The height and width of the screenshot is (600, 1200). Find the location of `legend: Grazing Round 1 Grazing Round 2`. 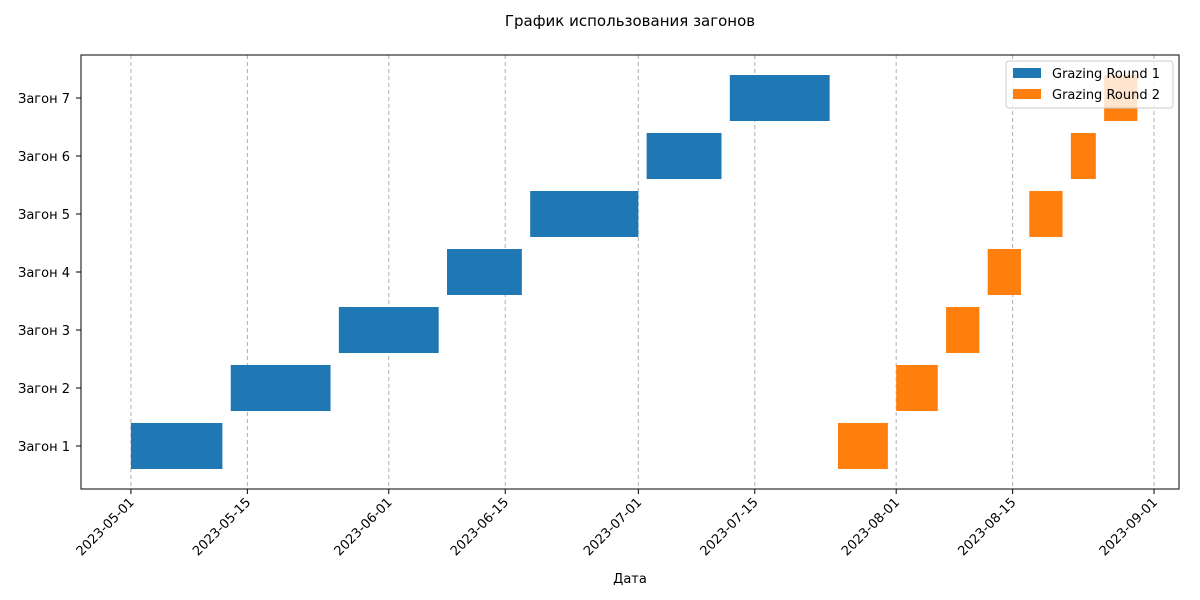

legend: Grazing Round 1 Grazing Round 2 is located at coordinates (1089, 84).